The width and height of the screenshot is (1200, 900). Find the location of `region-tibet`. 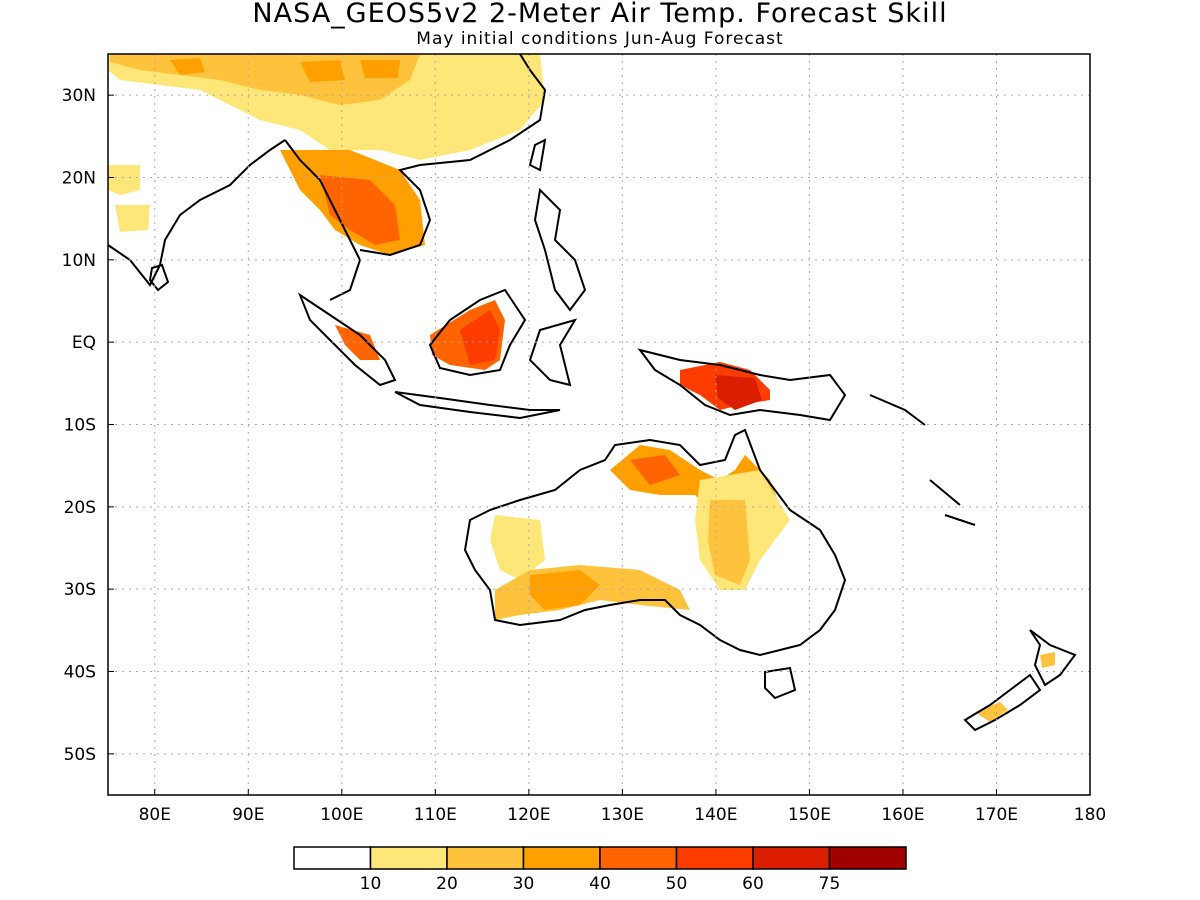

region-tibet is located at coordinates (326, 107).